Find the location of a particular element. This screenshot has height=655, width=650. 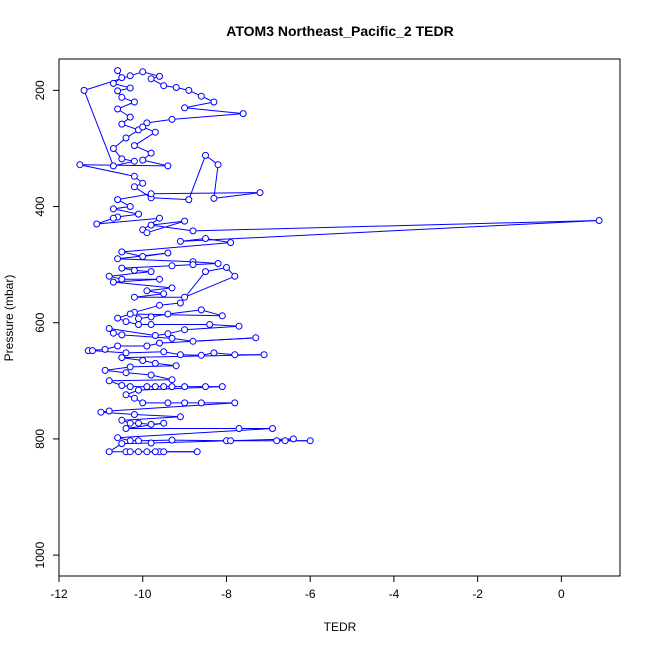

x-axis: -12 -10 -8 -6 -4 -2 0 is located at coordinates (307, 588).